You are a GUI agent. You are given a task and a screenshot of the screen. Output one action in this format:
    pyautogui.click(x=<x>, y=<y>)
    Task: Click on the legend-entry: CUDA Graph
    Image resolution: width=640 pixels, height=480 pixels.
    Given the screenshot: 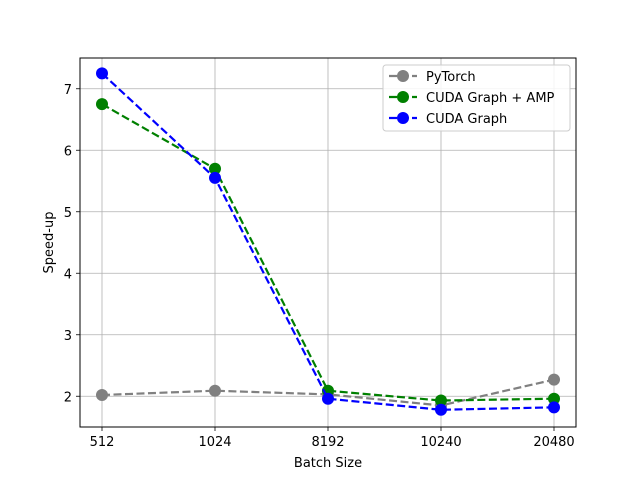 What is the action you would take?
    pyautogui.click(x=448, y=119)
    